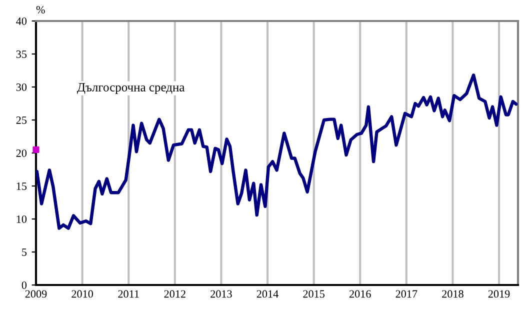 This screenshot has height=325, width=527. I want to click on y-tick-label: 10, so click(21, 219).